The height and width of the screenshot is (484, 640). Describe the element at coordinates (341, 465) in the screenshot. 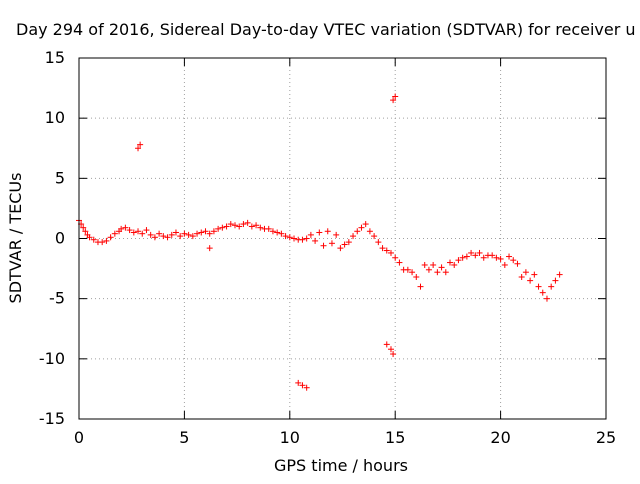

I see `x-axis-label: GPS time / hours` at that location.